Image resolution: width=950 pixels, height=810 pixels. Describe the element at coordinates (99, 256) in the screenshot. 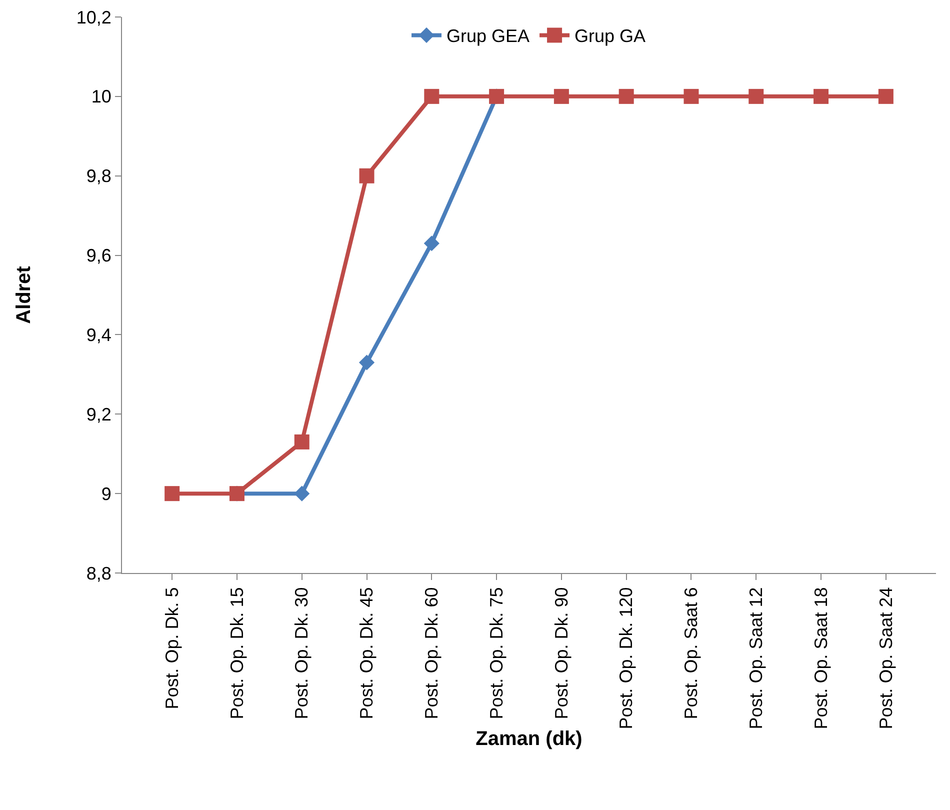

I see `y-tick-label: 9,6` at that location.